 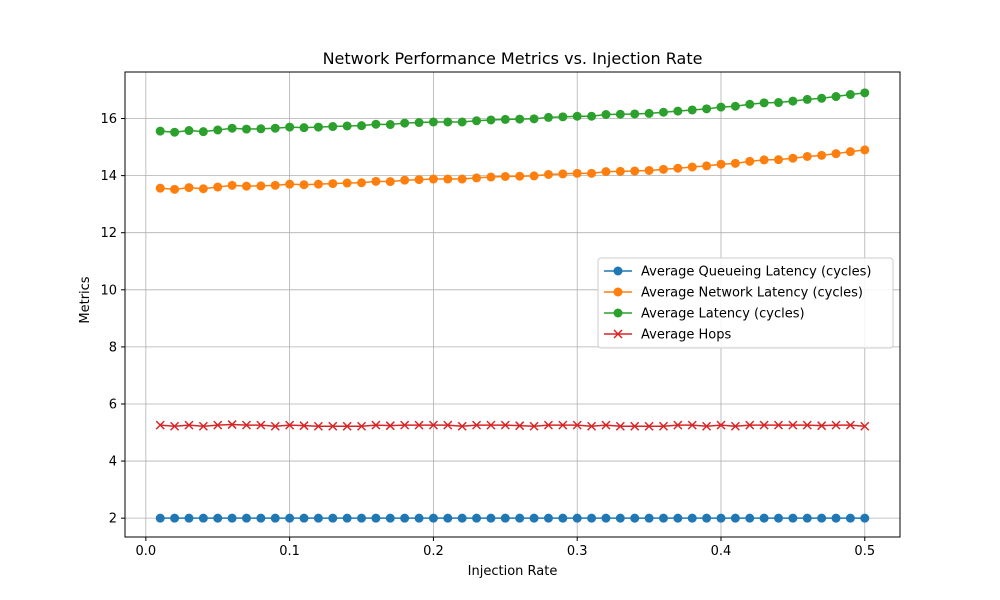 What do you see at coordinates (721, 551) in the screenshot?
I see `x-tick-label: 0.4` at bounding box center [721, 551].